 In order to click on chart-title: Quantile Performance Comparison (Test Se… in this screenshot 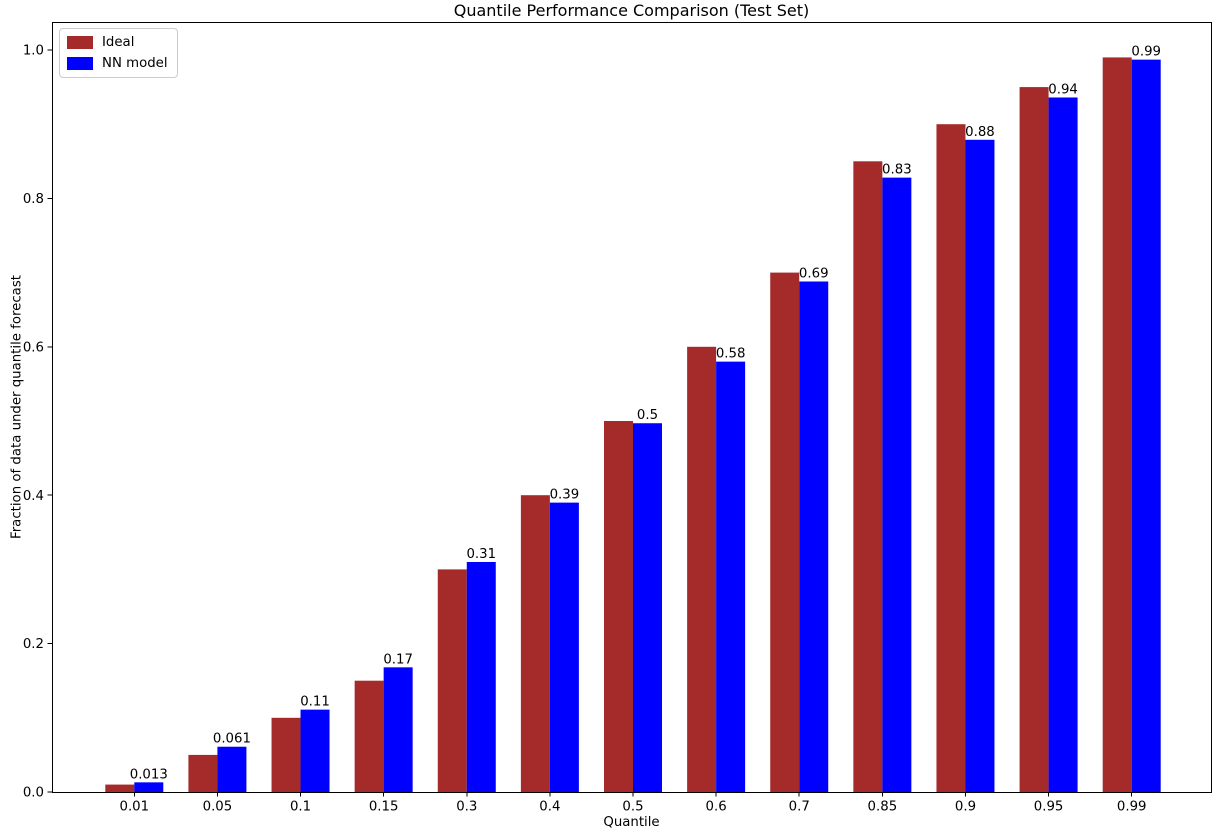, I will do `click(631, 10)`.